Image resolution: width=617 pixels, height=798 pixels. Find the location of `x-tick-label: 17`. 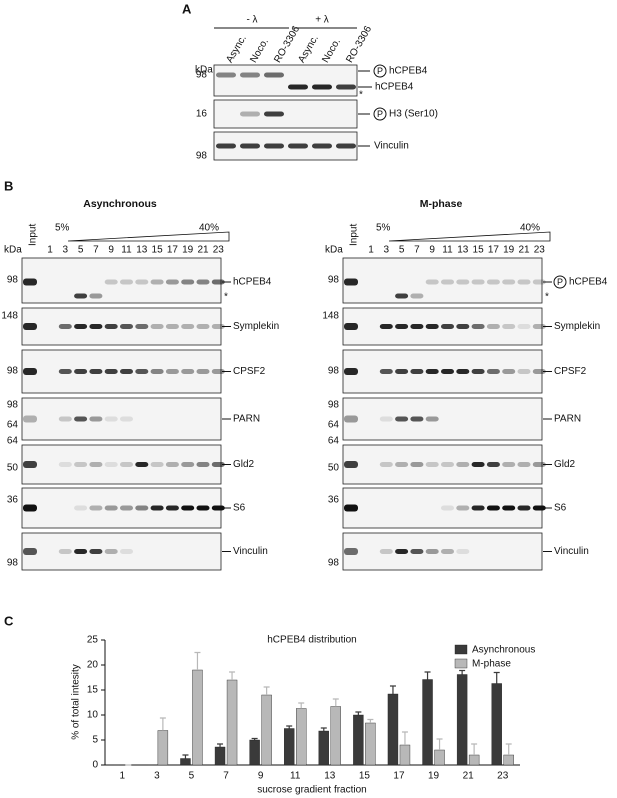

x-tick-label: 17 is located at coordinates (399, 776).